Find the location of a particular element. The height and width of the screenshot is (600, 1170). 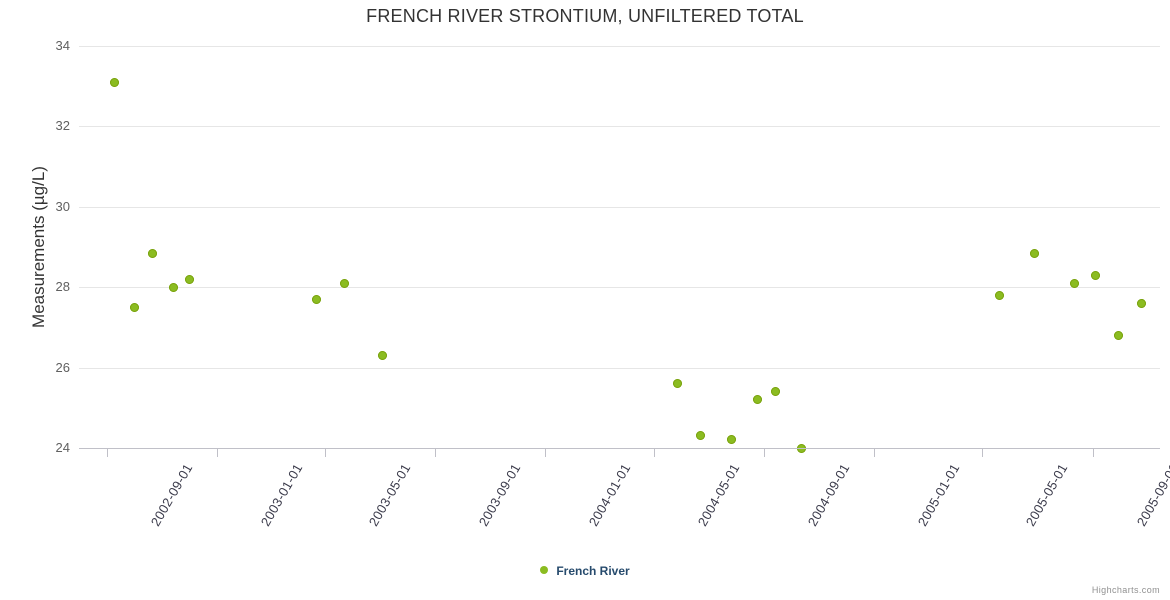

x-axis-tick-label: 2004-09-01 is located at coordinates (829, 495).